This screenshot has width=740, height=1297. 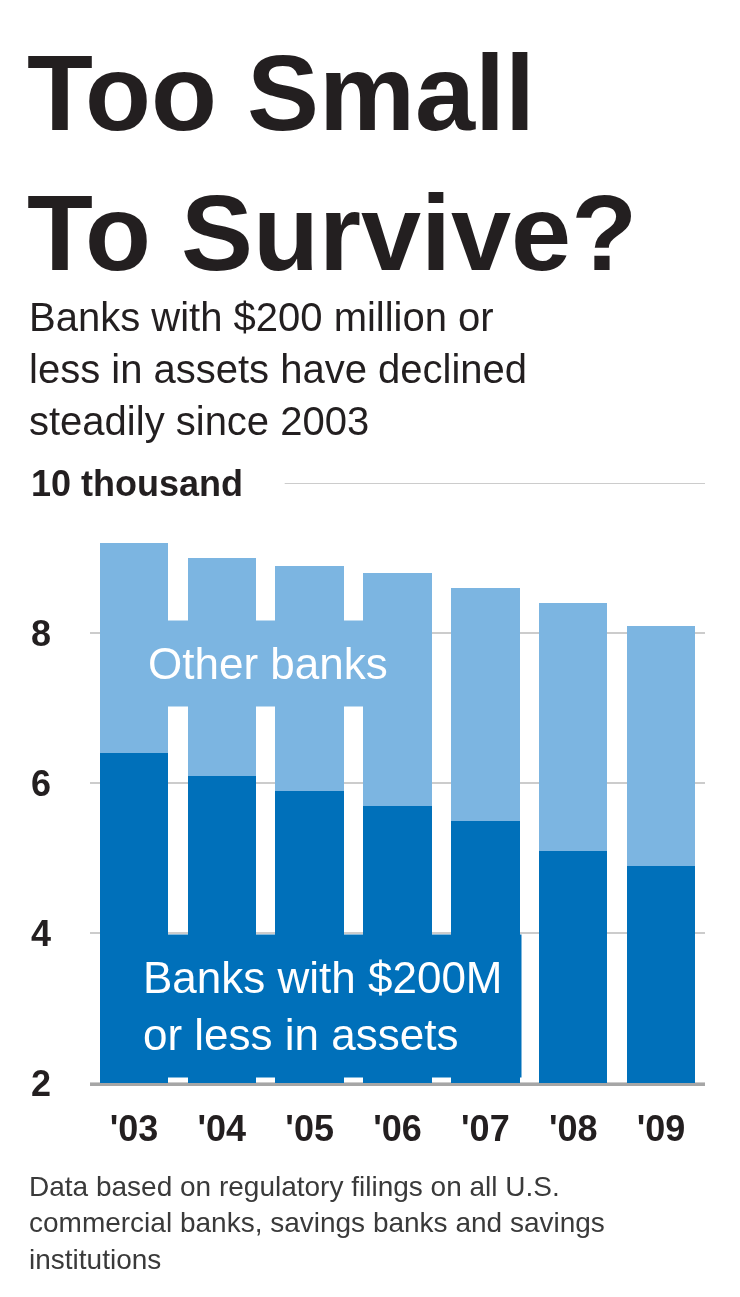 What do you see at coordinates (573, 1129) in the screenshot?
I see `x-tick-label: '08` at bounding box center [573, 1129].